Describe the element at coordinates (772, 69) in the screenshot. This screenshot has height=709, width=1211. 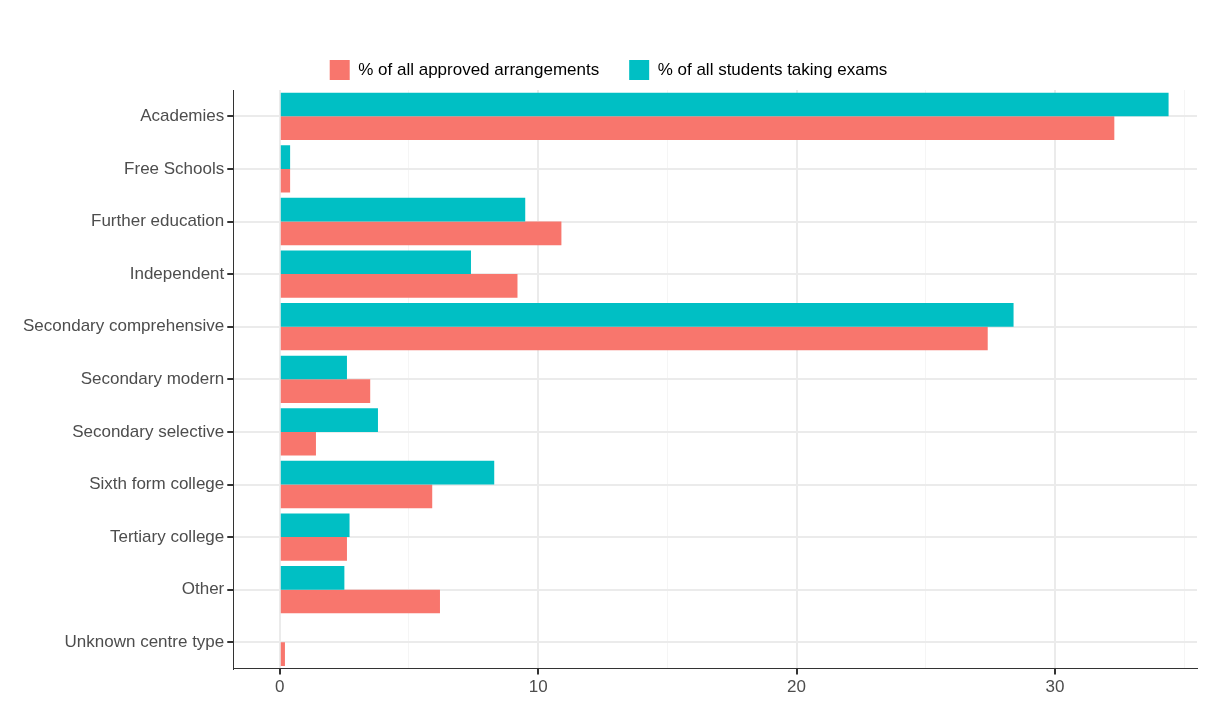
I see `legend-label: % of all students taking exams` at that location.